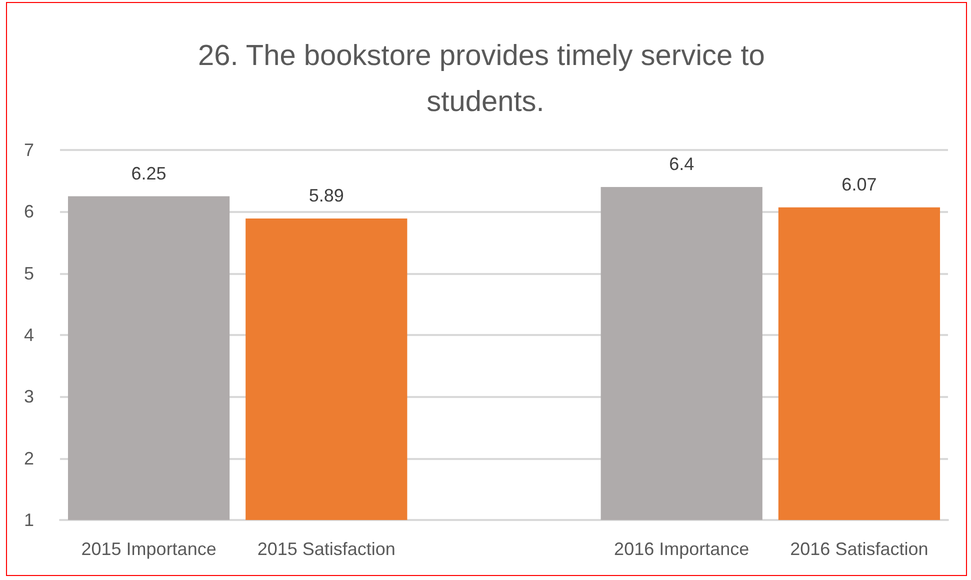 This screenshot has height=580, width=971. Describe the element at coordinates (29, 273) in the screenshot. I see `y-tick-label: 5` at that location.